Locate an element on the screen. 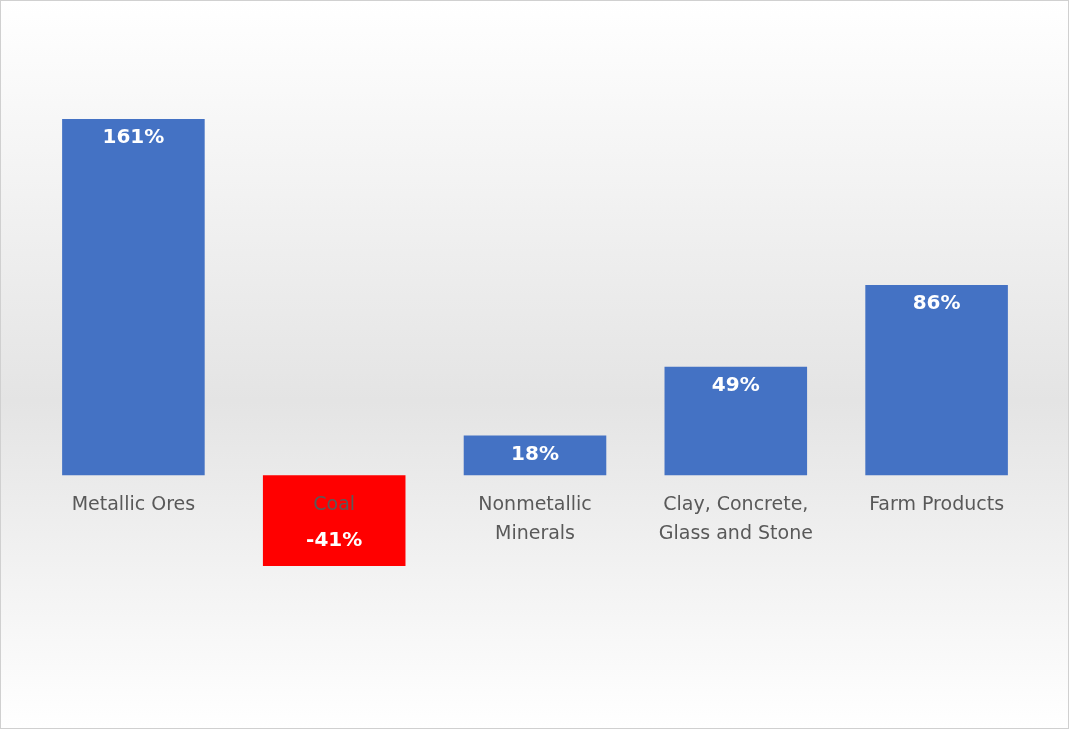 The width and height of the screenshot is (1069, 729). x-tick-label: Farm Products is located at coordinates (937, 502).